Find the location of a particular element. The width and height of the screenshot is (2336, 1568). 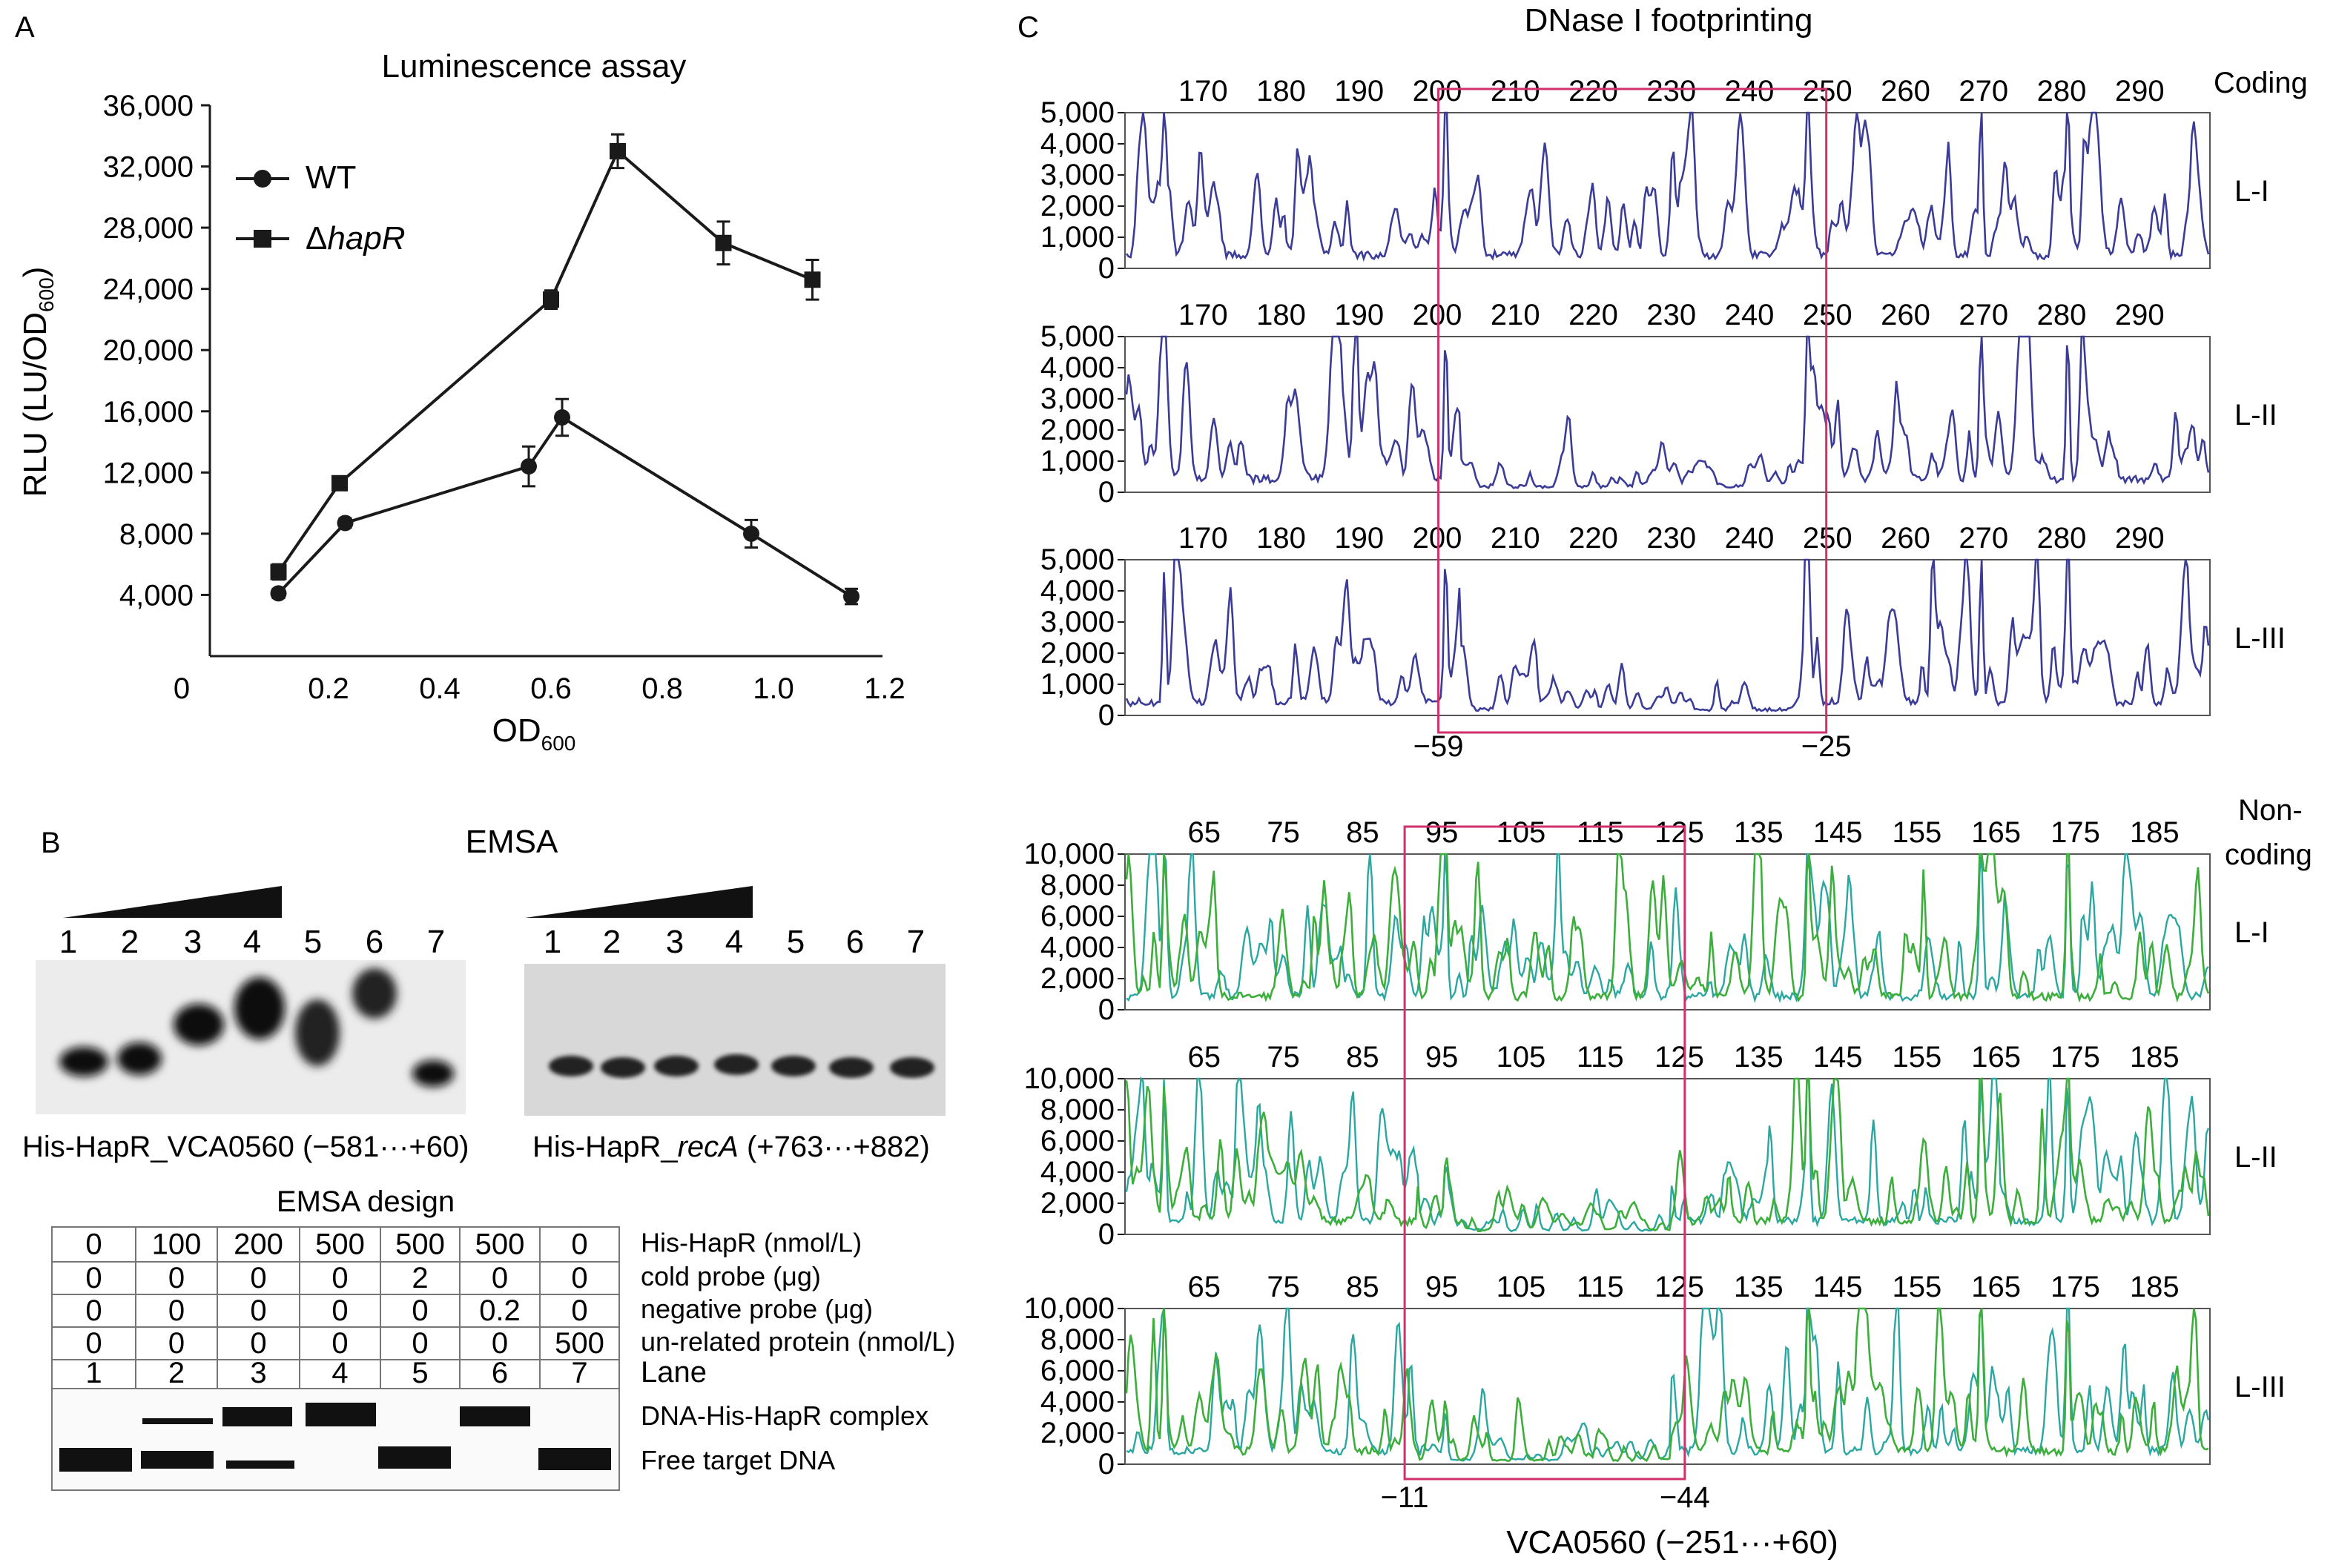

emsa-right-lane-number: 3 is located at coordinates (675, 942).